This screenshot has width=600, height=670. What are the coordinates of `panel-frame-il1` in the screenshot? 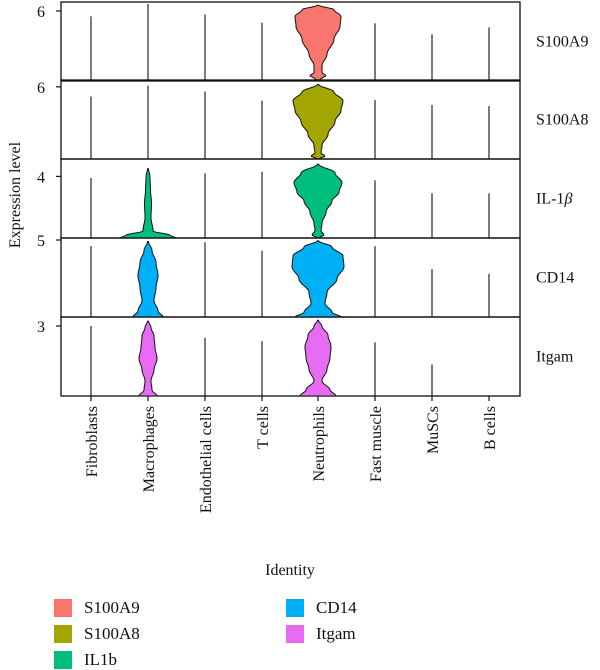 It's located at (290, 198).